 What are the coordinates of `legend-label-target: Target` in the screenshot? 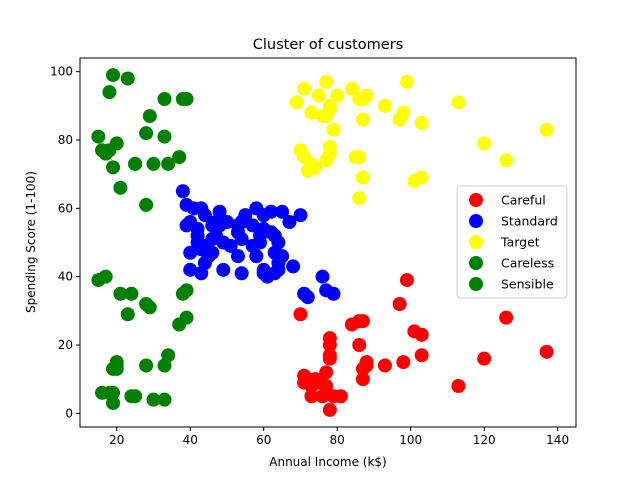 It's located at (520, 242).